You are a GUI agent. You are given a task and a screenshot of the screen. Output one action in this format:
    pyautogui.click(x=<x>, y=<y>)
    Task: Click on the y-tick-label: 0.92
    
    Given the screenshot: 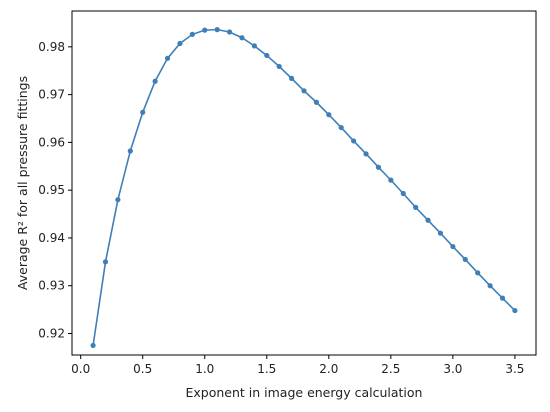 What is the action you would take?
    pyautogui.click(x=51, y=334)
    